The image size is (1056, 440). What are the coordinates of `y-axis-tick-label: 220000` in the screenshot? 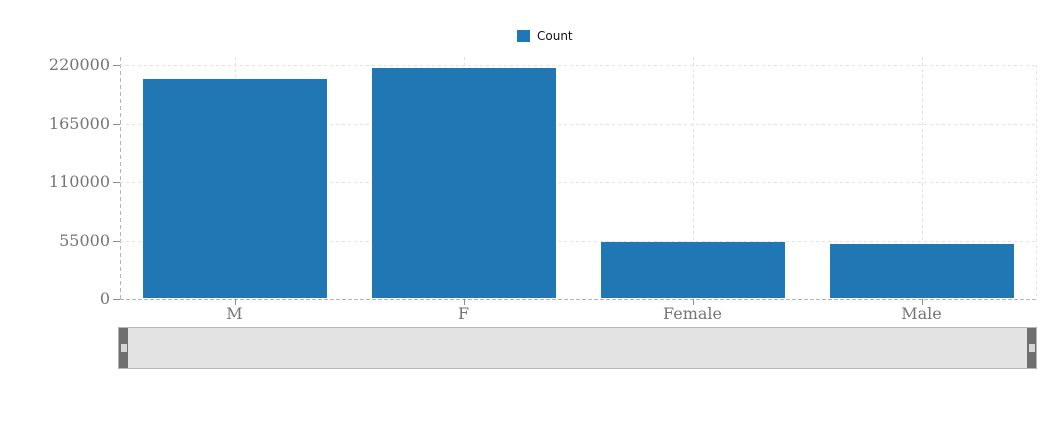 It's located at (79, 64).